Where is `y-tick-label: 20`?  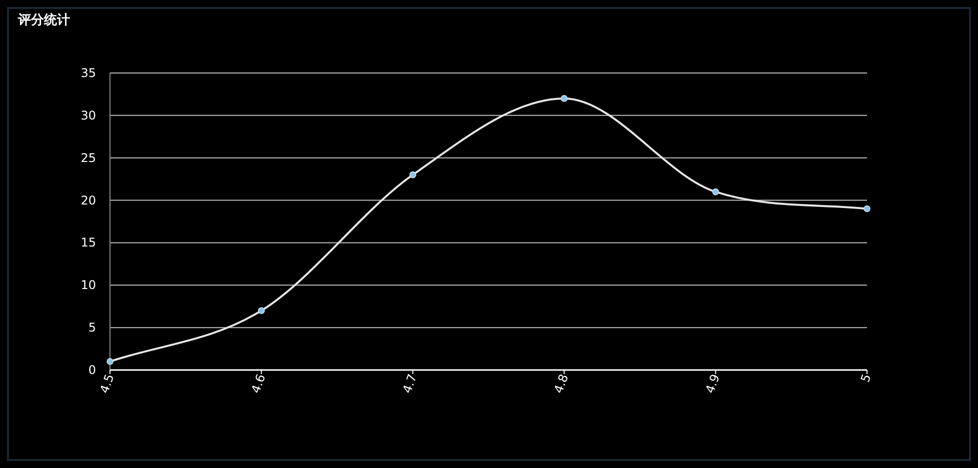 y-tick-label: 20 is located at coordinates (88, 200).